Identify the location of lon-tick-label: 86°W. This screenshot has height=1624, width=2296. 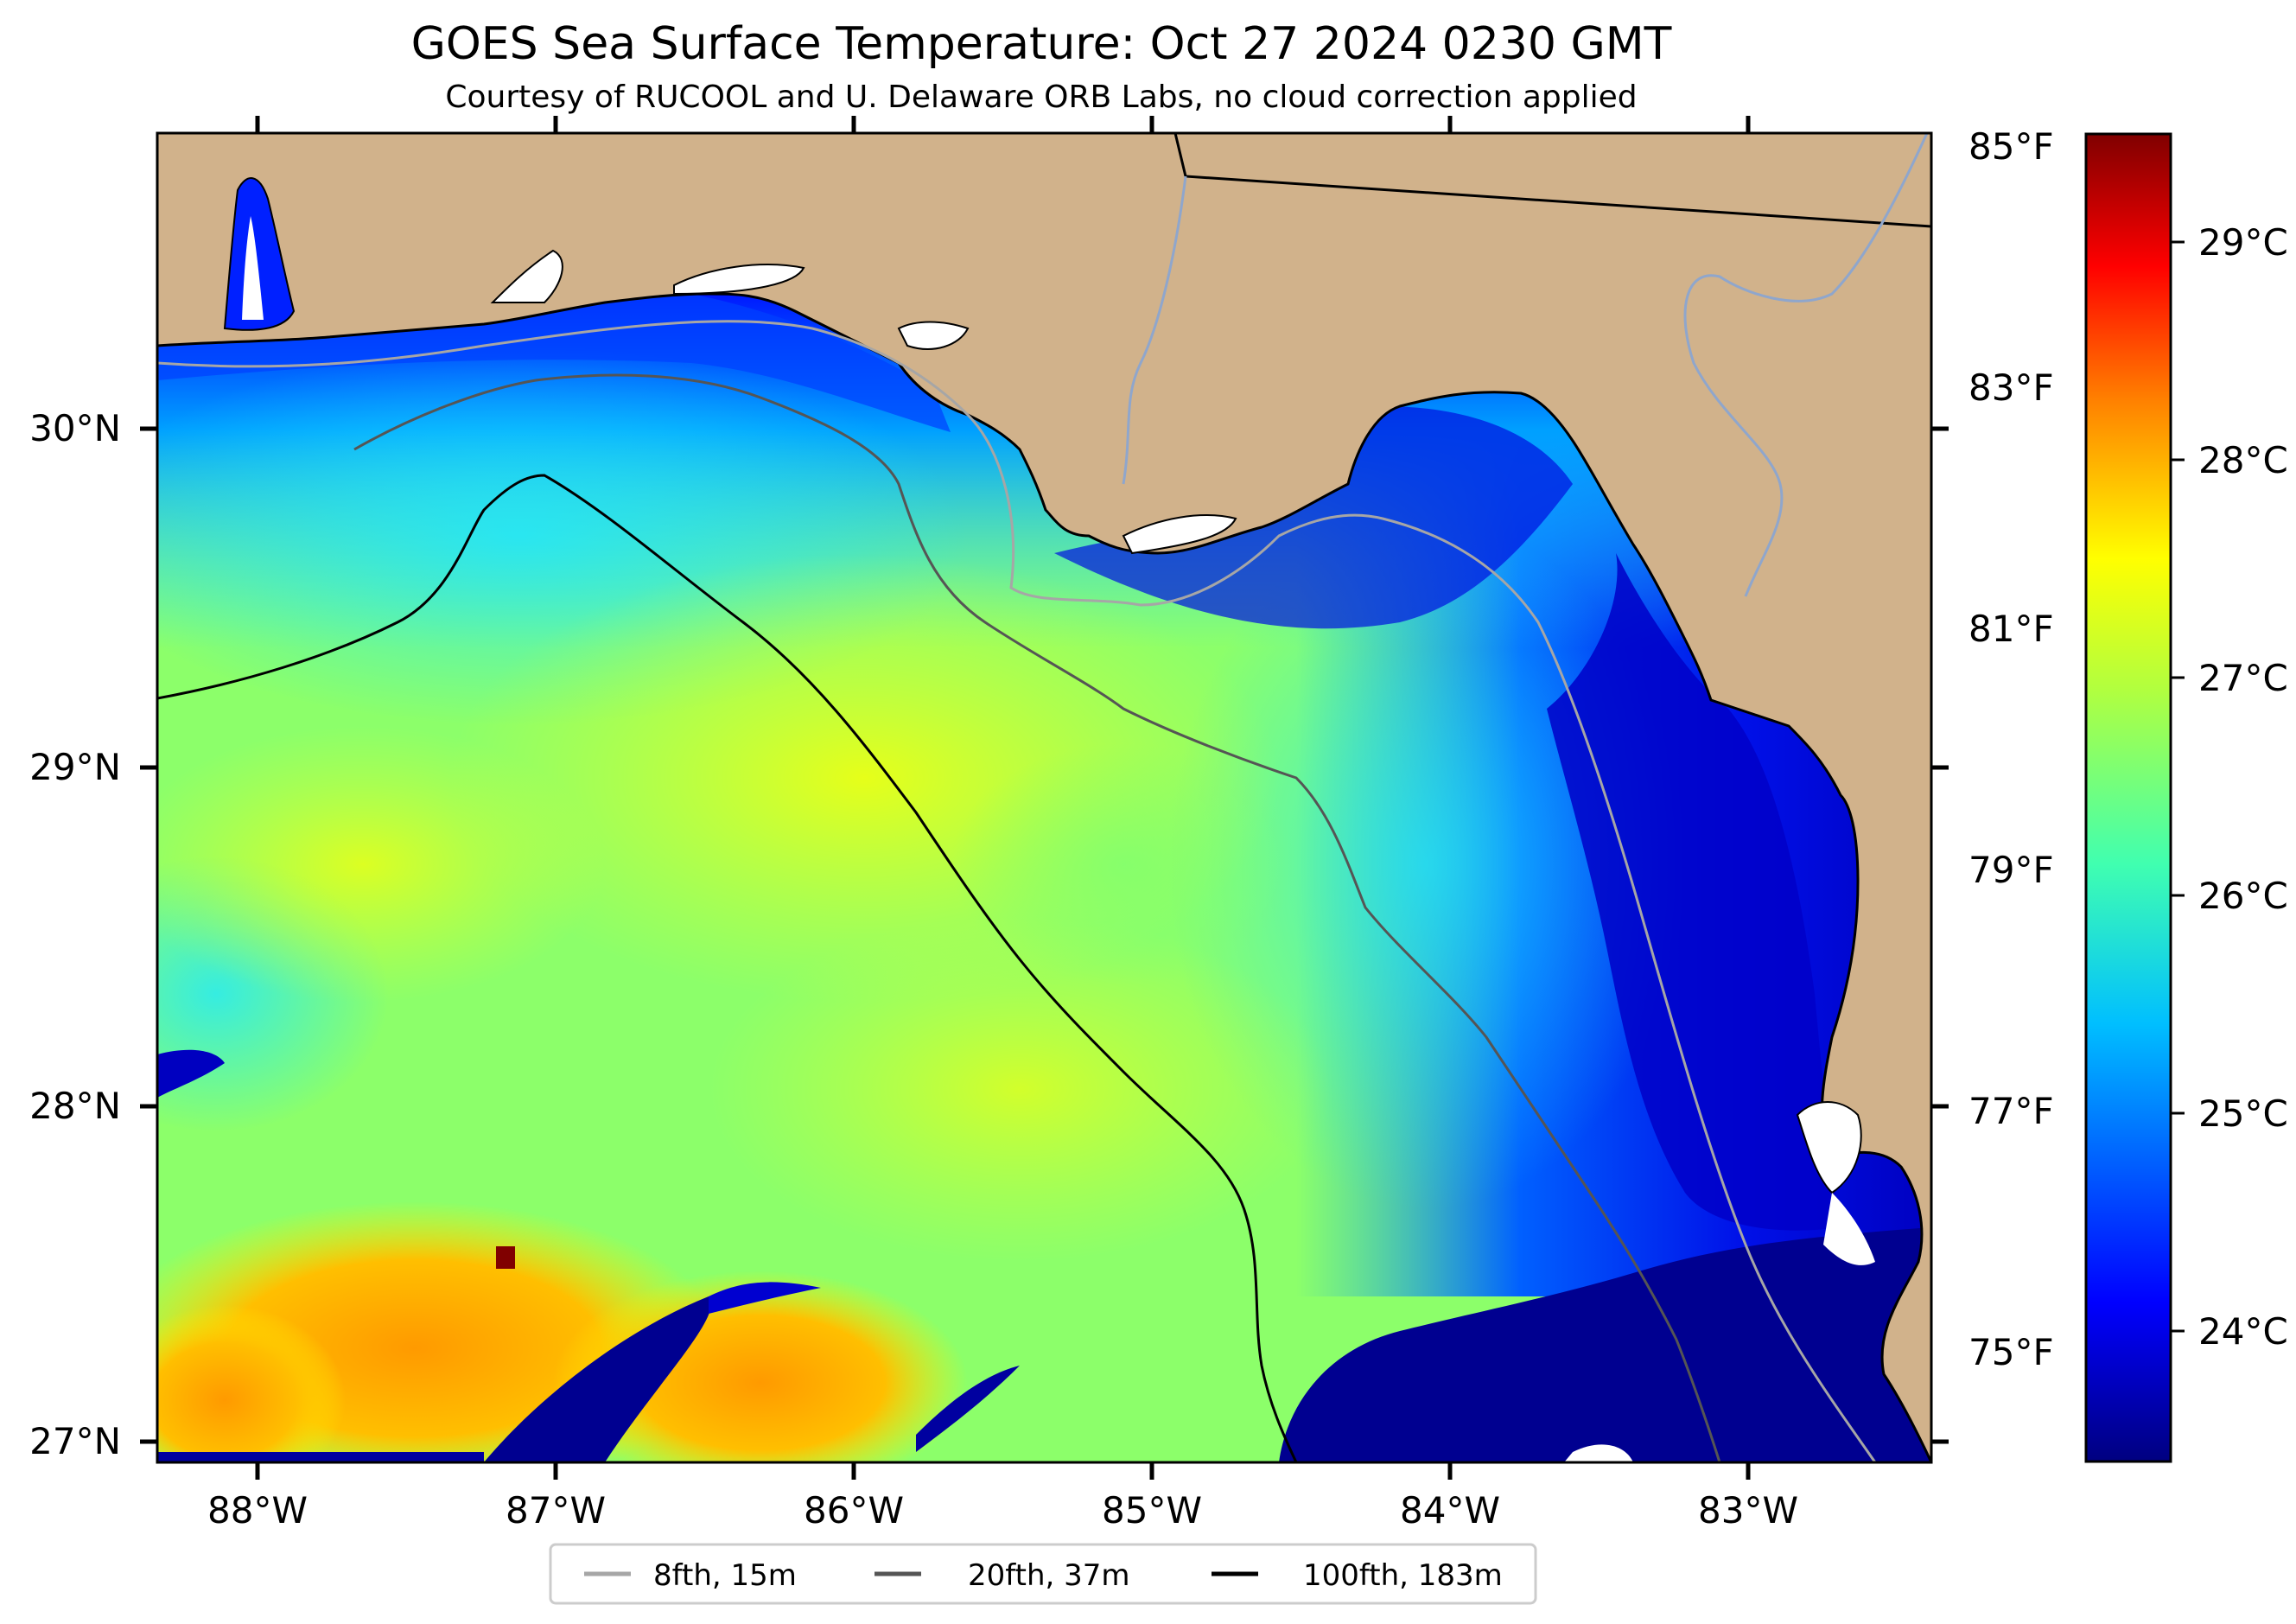
(854, 1510).